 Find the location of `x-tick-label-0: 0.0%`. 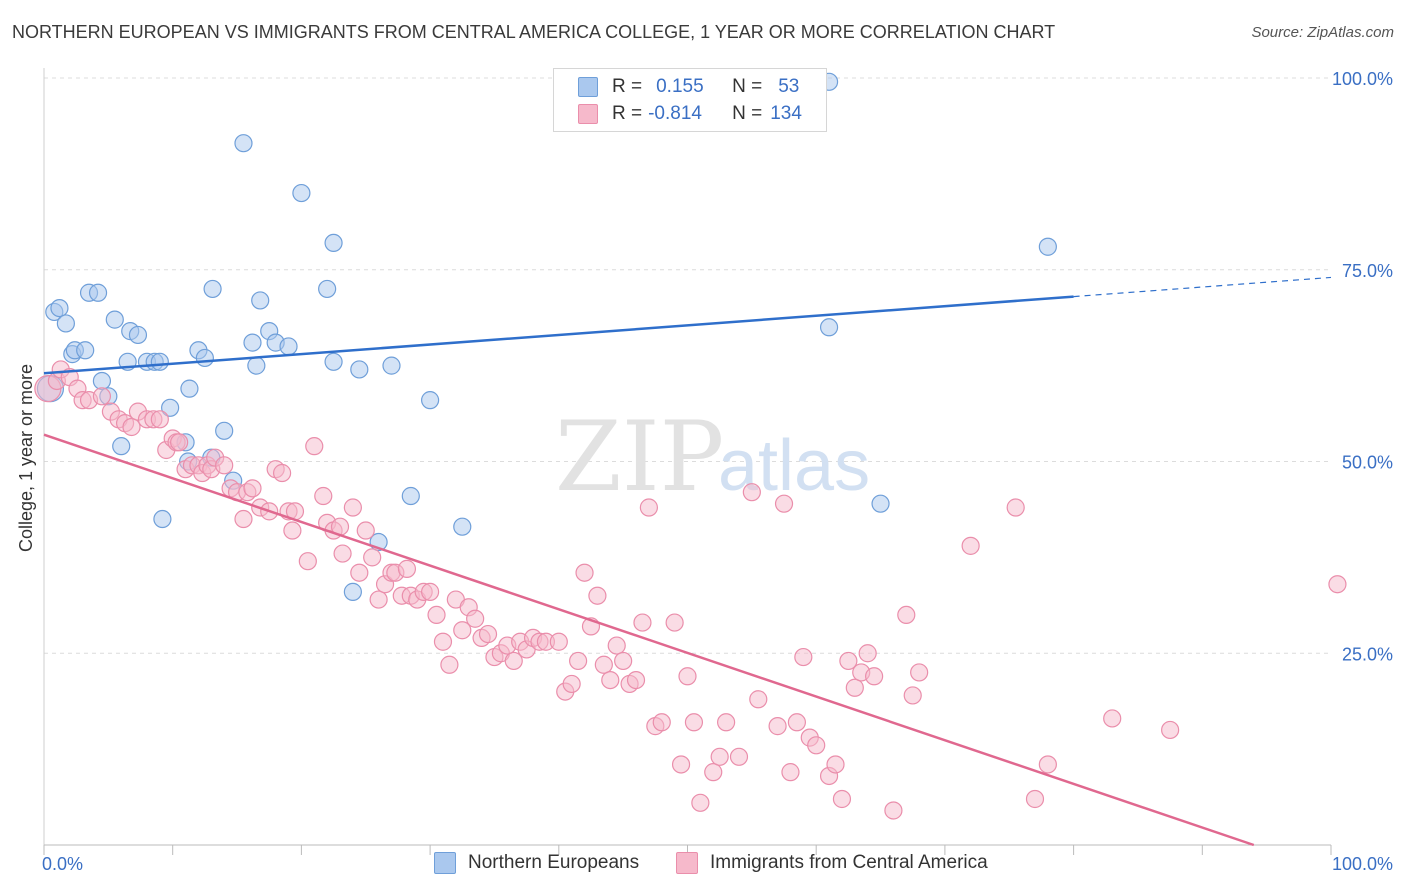

x-tick-label-0: 0.0% is located at coordinates (62, 864).